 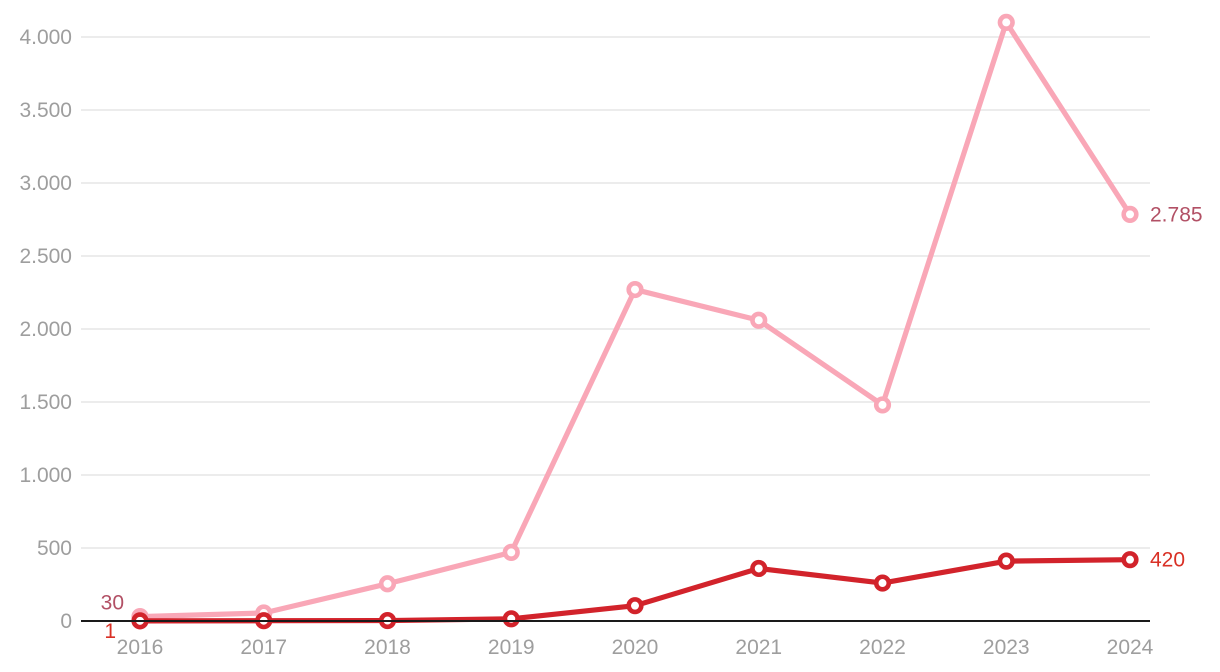 What do you see at coordinates (1130, 647) in the screenshot?
I see `x-axis-tick-label: 2024` at bounding box center [1130, 647].